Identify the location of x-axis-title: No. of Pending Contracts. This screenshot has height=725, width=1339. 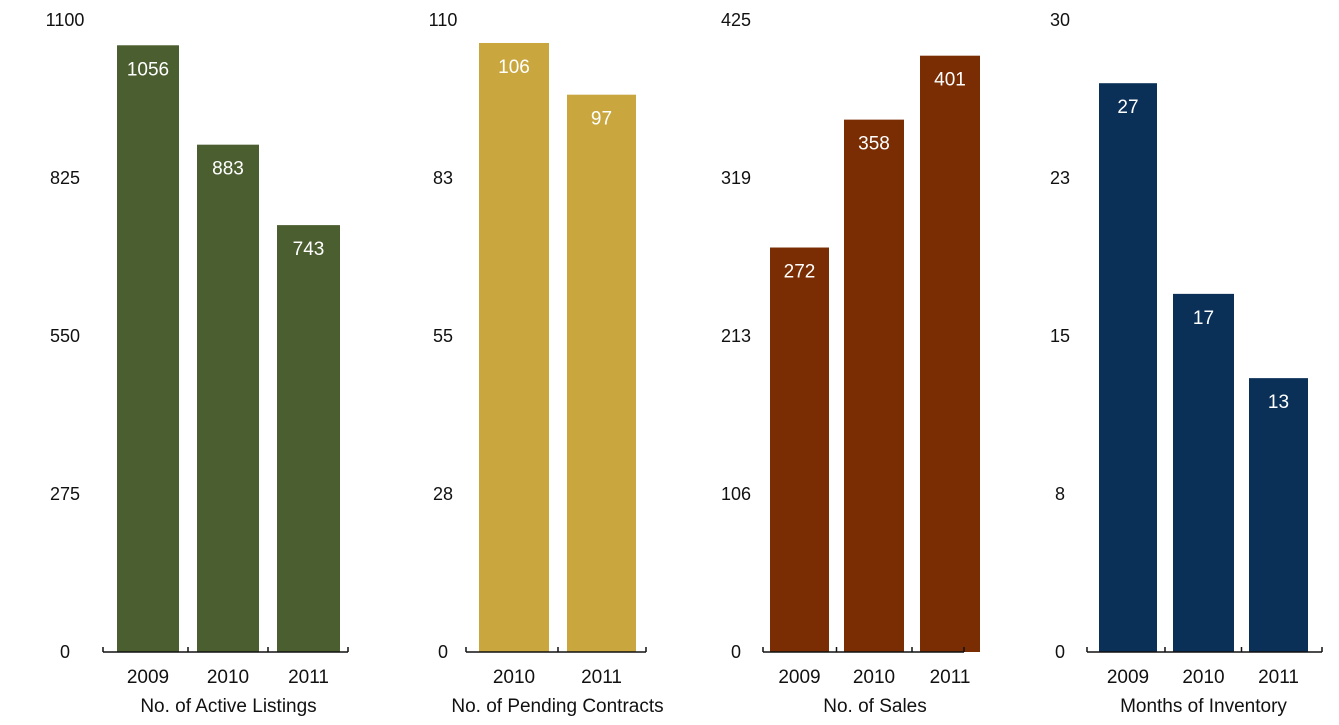
(557, 706).